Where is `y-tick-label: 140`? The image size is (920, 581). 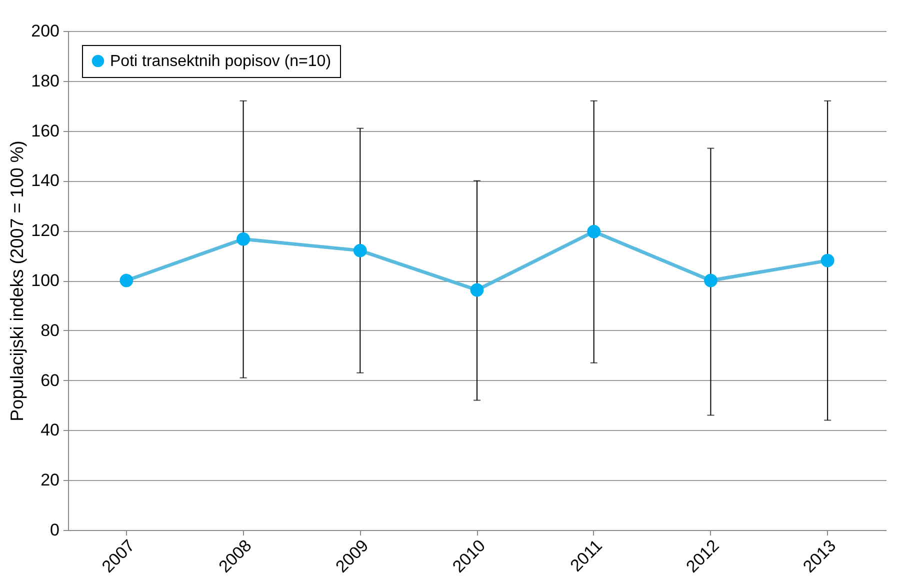 y-tick-label: 140 is located at coordinates (45, 180).